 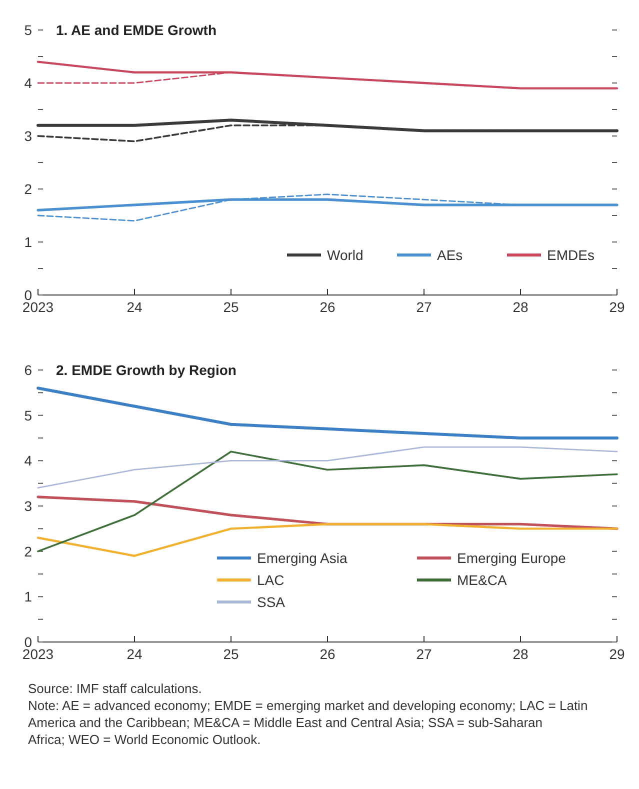 What do you see at coordinates (570, 255) in the screenshot?
I see `legend-label: EMDEs` at bounding box center [570, 255].